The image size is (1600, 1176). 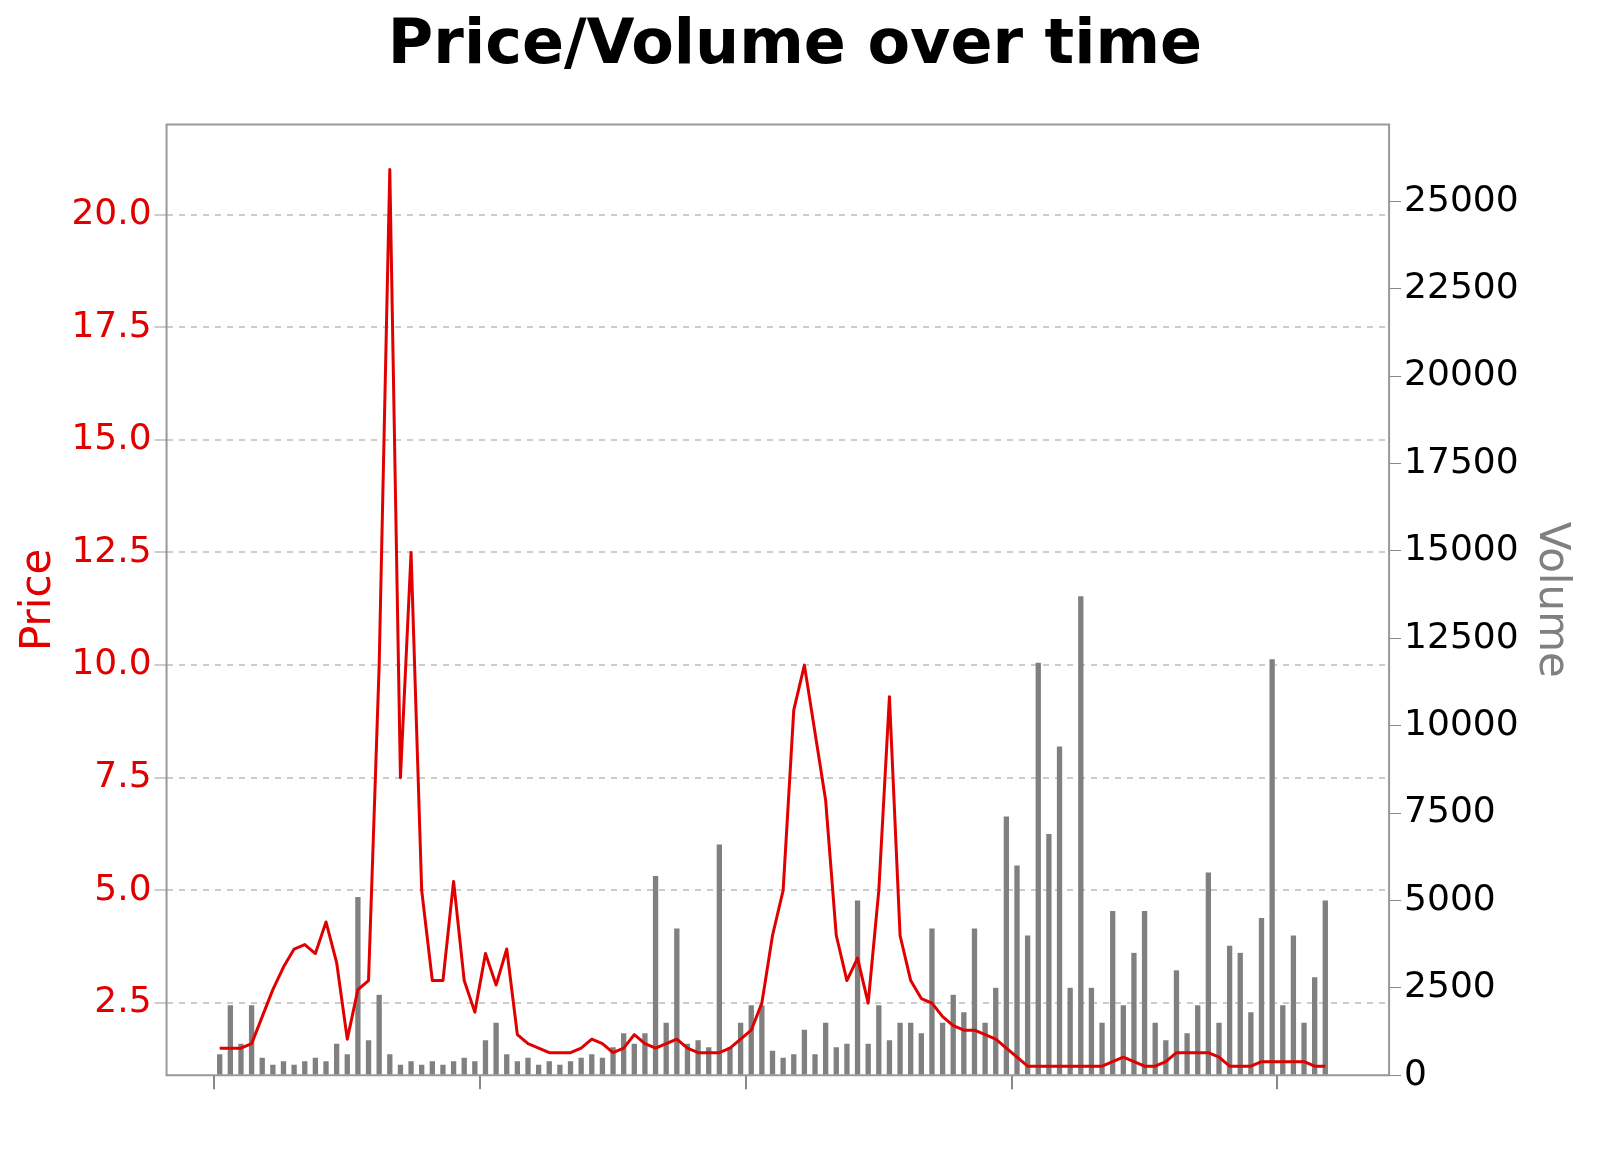 What do you see at coordinates (1461, 548) in the screenshot?
I see `y2-tick-label: 15000` at bounding box center [1461, 548].